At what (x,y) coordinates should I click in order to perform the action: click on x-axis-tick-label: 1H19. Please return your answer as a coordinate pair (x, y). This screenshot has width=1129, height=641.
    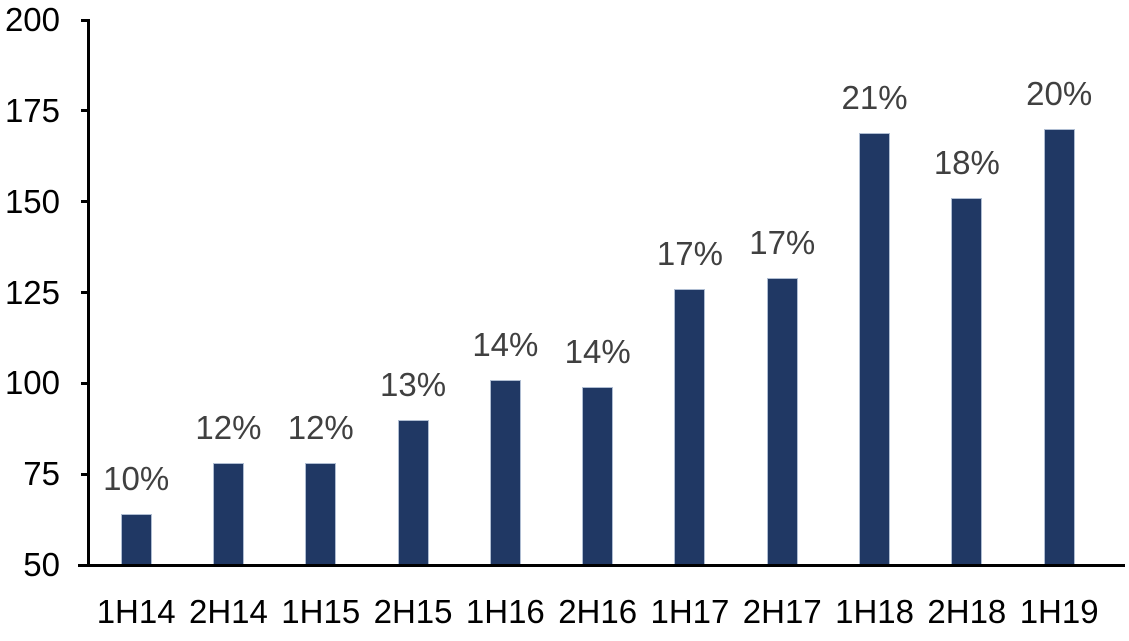
    Looking at the image, I should click on (1059, 611).